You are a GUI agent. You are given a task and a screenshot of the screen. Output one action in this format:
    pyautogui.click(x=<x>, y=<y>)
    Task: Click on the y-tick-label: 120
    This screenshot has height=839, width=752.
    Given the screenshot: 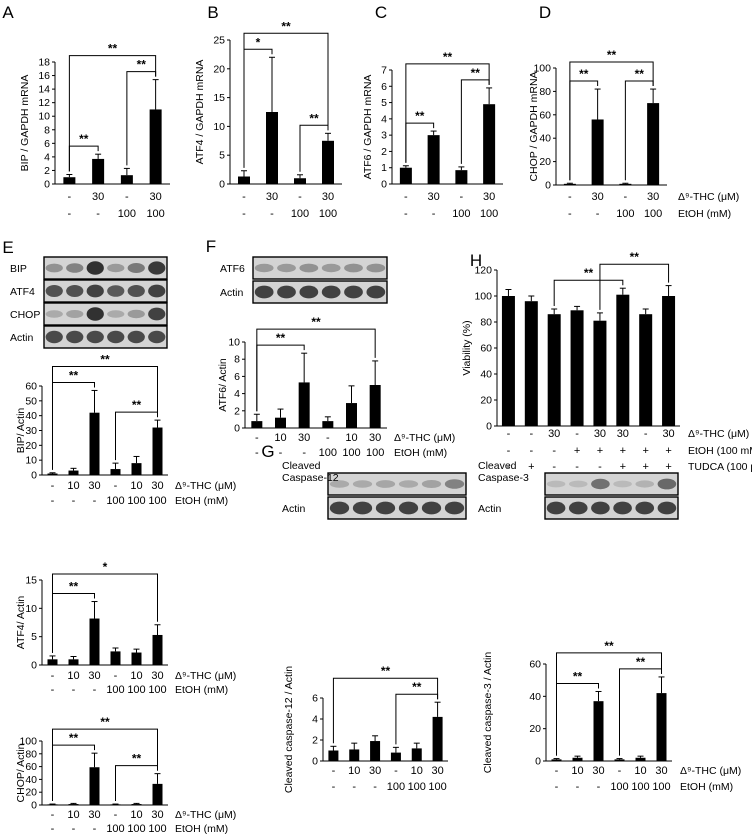 What is the action you would take?
    pyautogui.click(x=483, y=271)
    